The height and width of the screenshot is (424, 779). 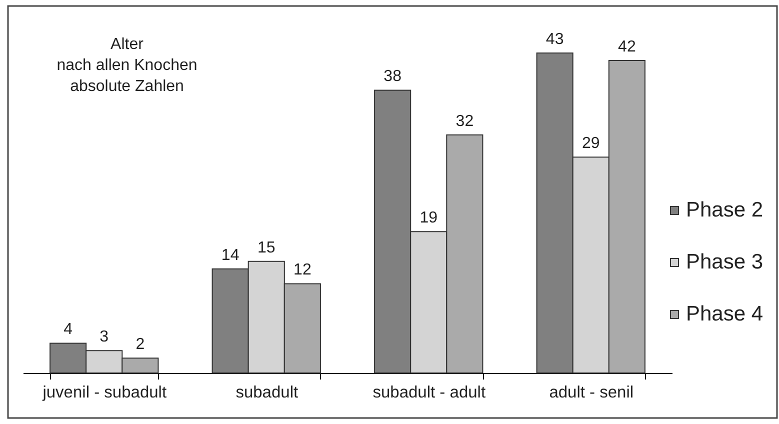 What do you see at coordinates (127, 65) in the screenshot?
I see `chart-title: Alter nach allen Knochen absolute Zahlen` at bounding box center [127, 65].